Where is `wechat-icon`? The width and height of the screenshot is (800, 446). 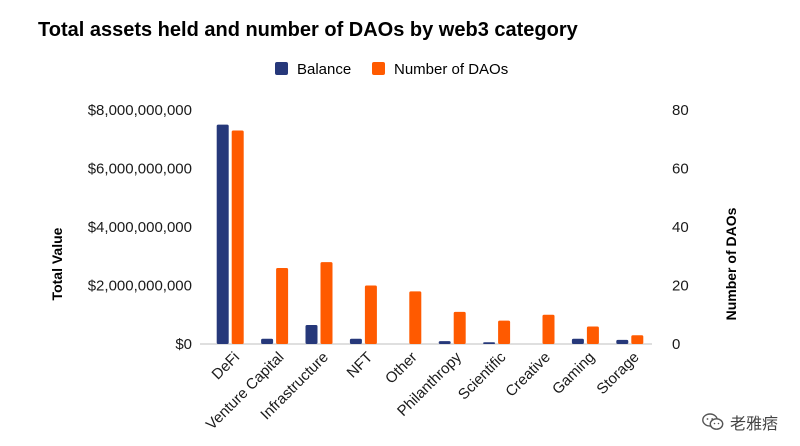
wechat-icon is located at coordinates (713, 421).